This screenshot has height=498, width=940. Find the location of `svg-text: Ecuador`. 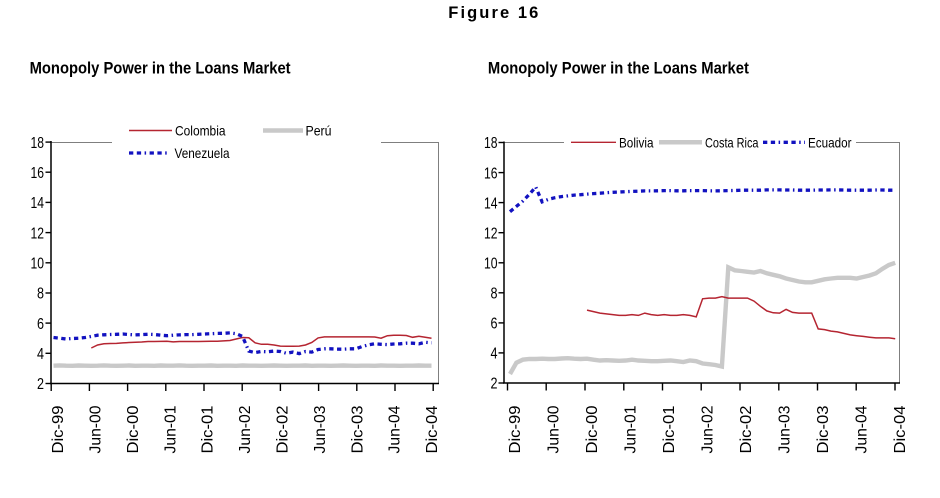

svg-text: Ecuador is located at coordinates (830, 142).